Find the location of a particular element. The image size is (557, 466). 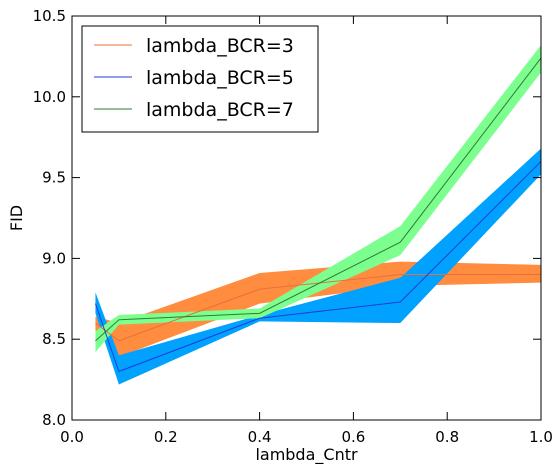

y-tick-label: 8.0 is located at coordinates (54, 420).